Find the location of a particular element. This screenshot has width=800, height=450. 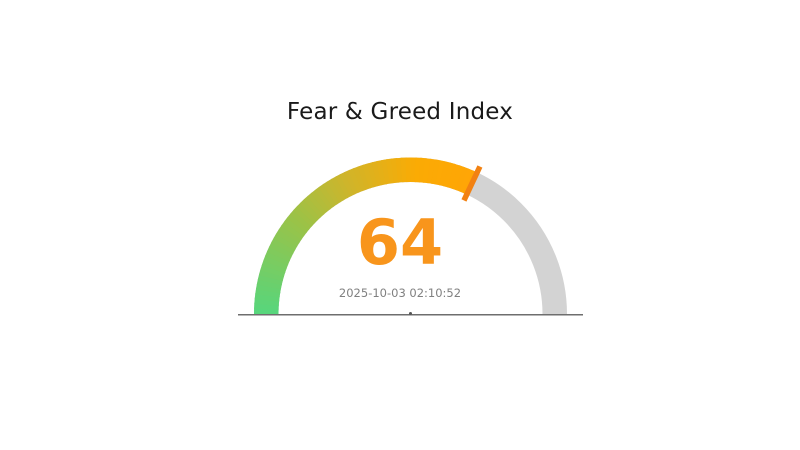

gauge-timestamp: 2025-10-03 02:10:52 is located at coordinates (400, 293).